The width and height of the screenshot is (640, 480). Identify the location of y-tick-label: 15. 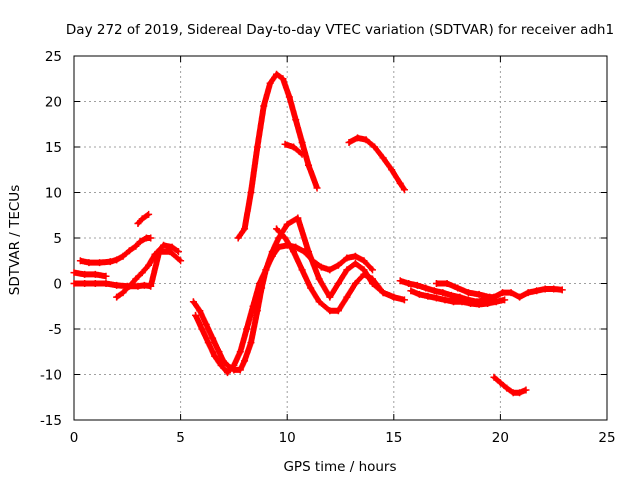
(53, 148).